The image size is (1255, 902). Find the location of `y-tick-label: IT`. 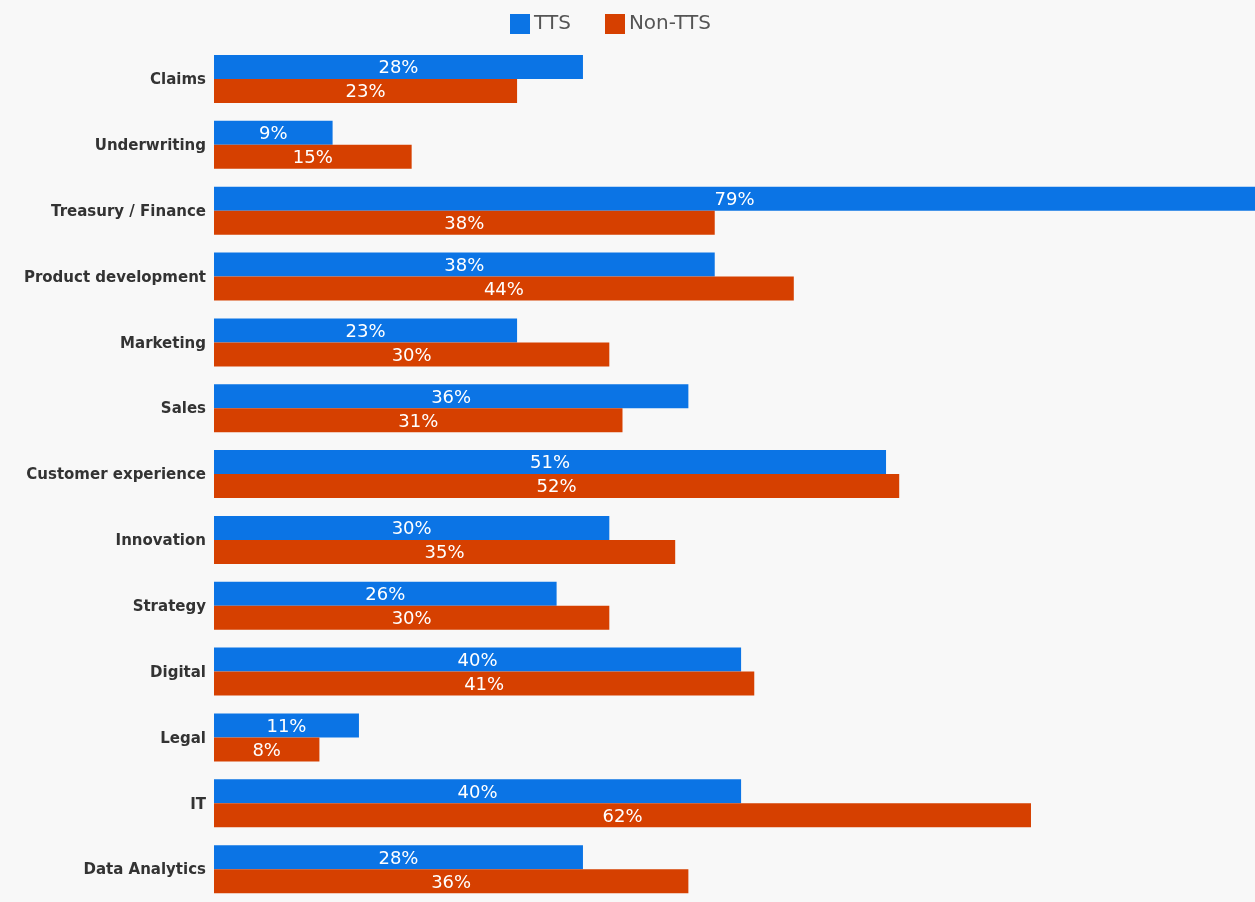

y-tick-label: IT is located at coordinates (198, 803).